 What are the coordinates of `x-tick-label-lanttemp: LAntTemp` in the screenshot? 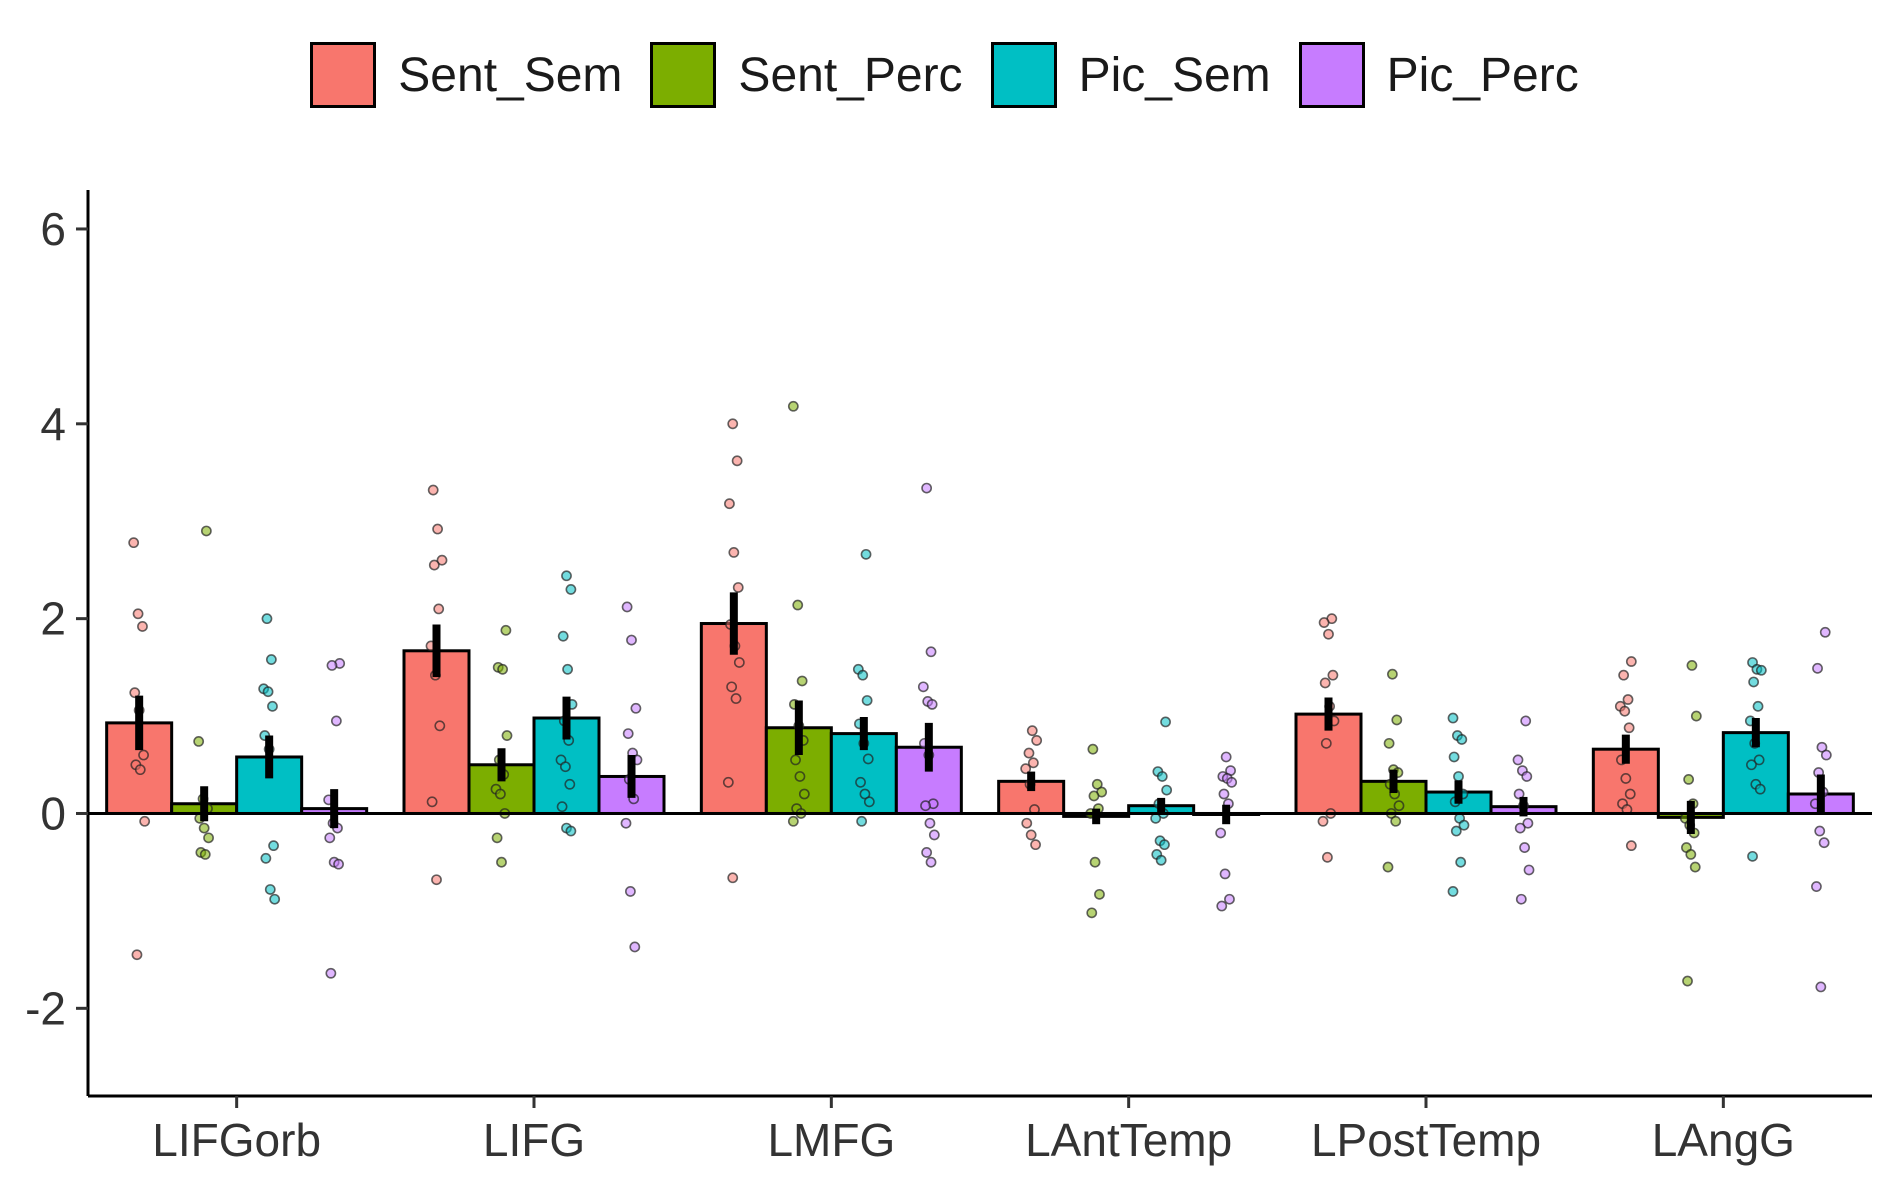 It's located at (1128, 1140).